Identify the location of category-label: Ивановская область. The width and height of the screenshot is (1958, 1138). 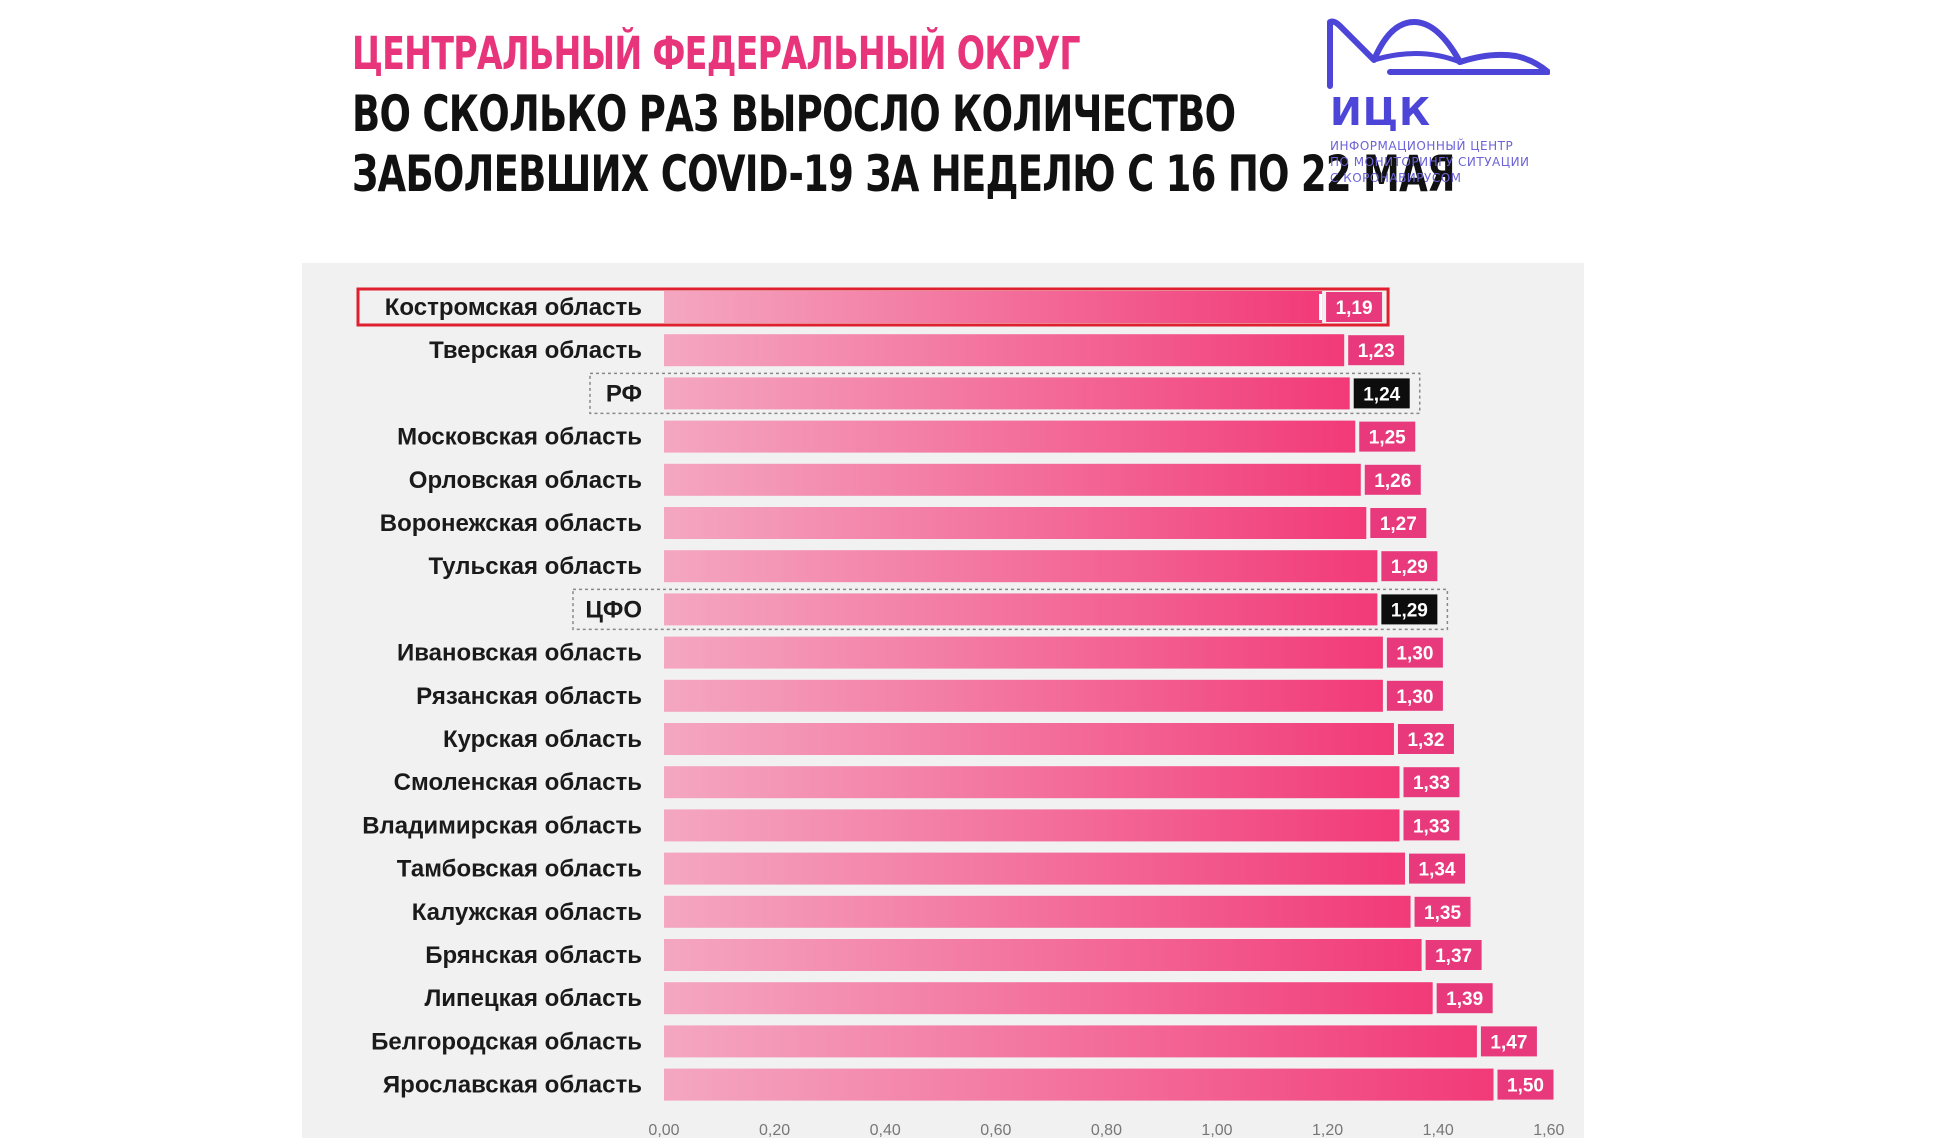
(519, 653).